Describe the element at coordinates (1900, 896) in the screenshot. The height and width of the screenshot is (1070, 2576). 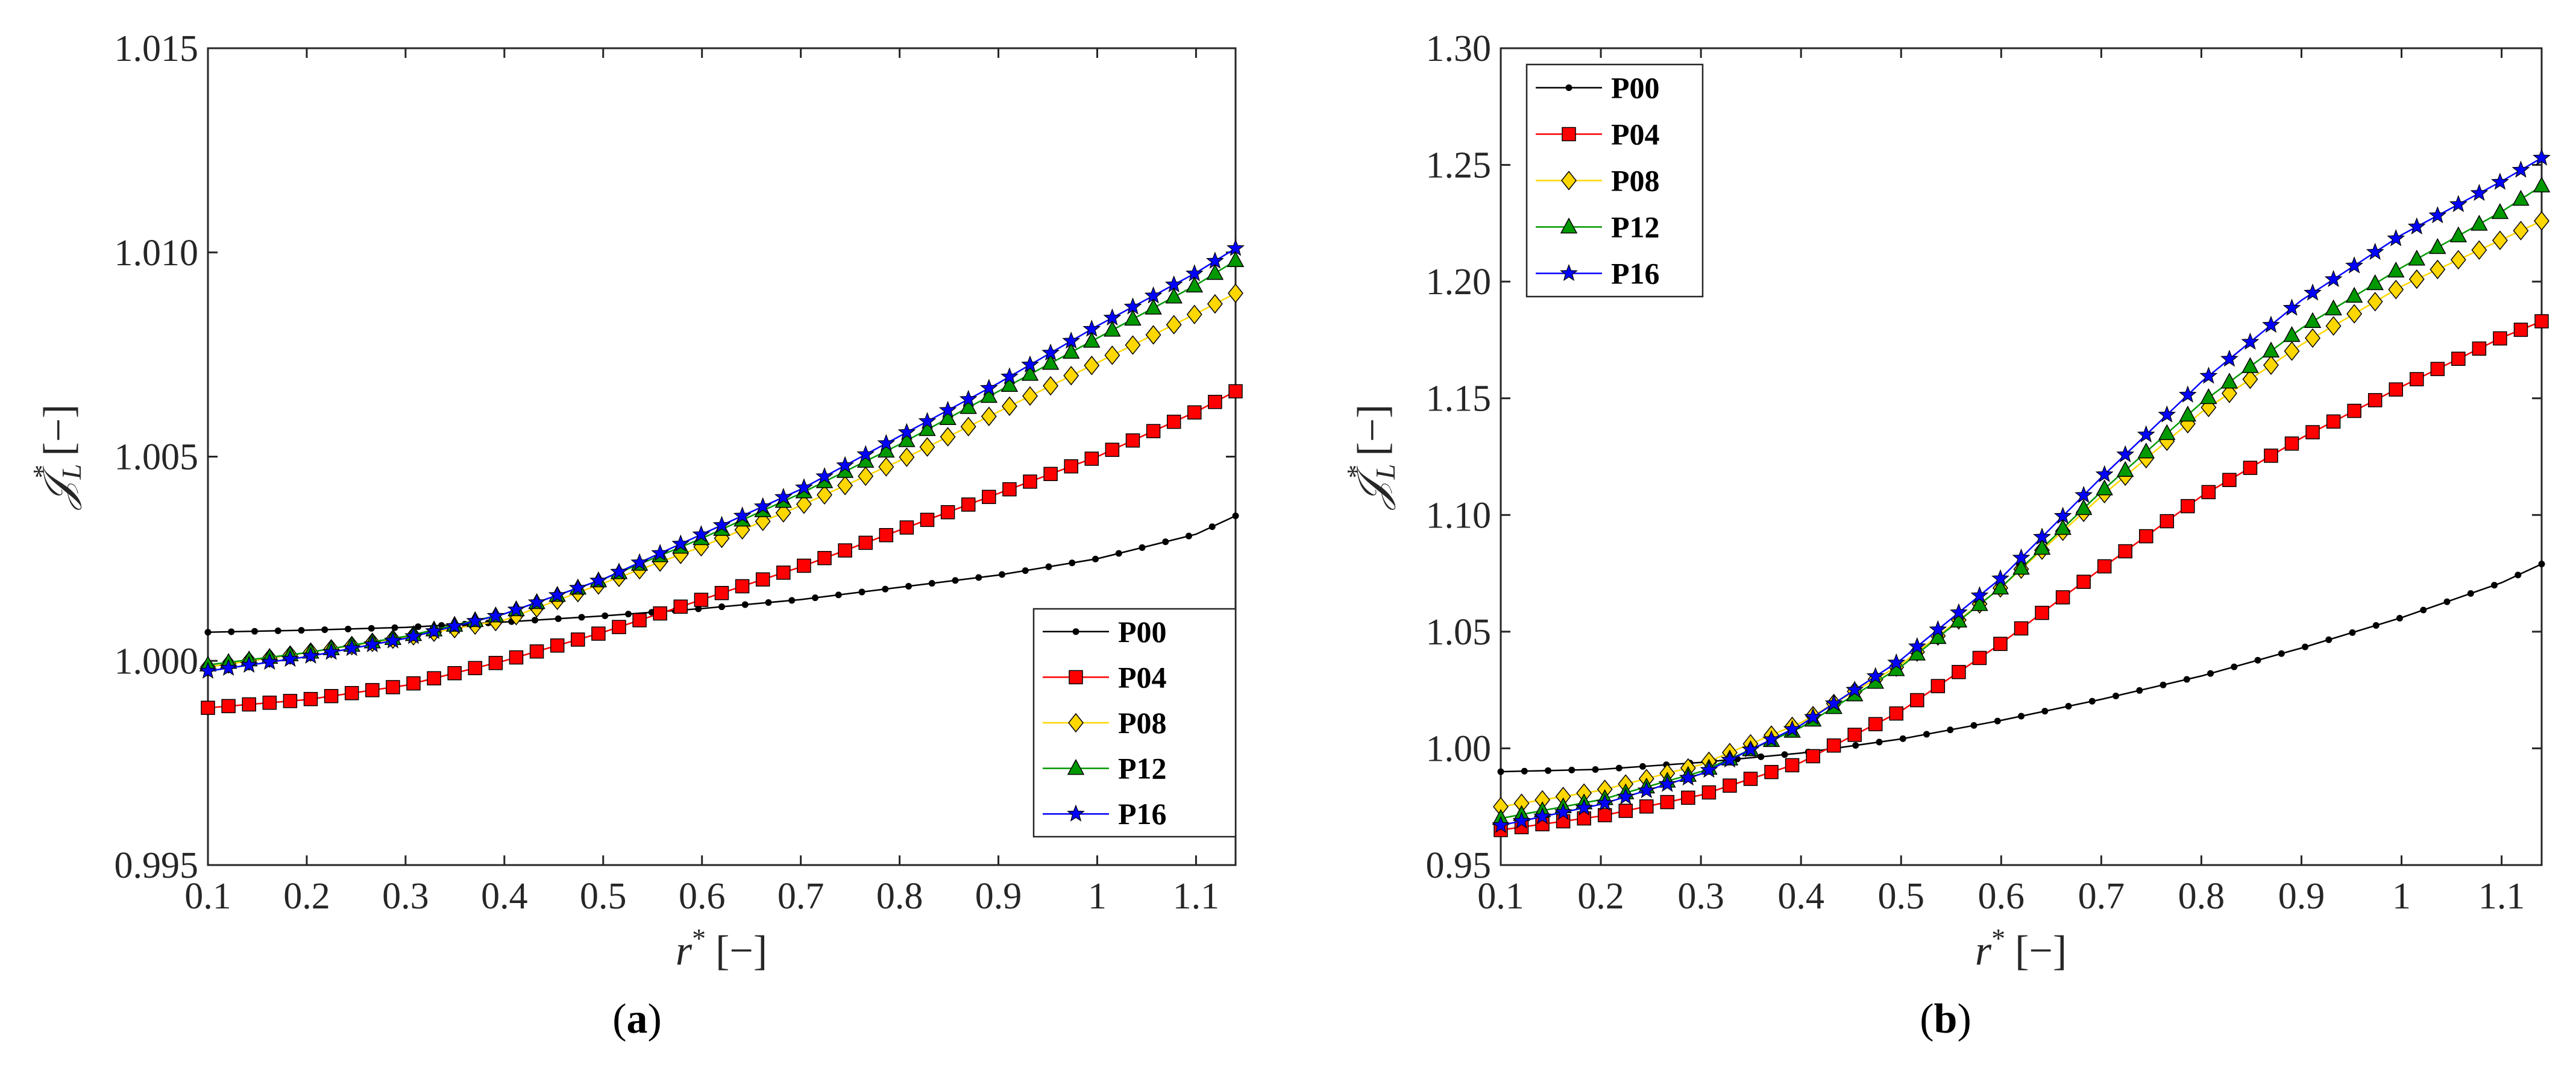
I see `x-tick-label: 0.5` at that location.